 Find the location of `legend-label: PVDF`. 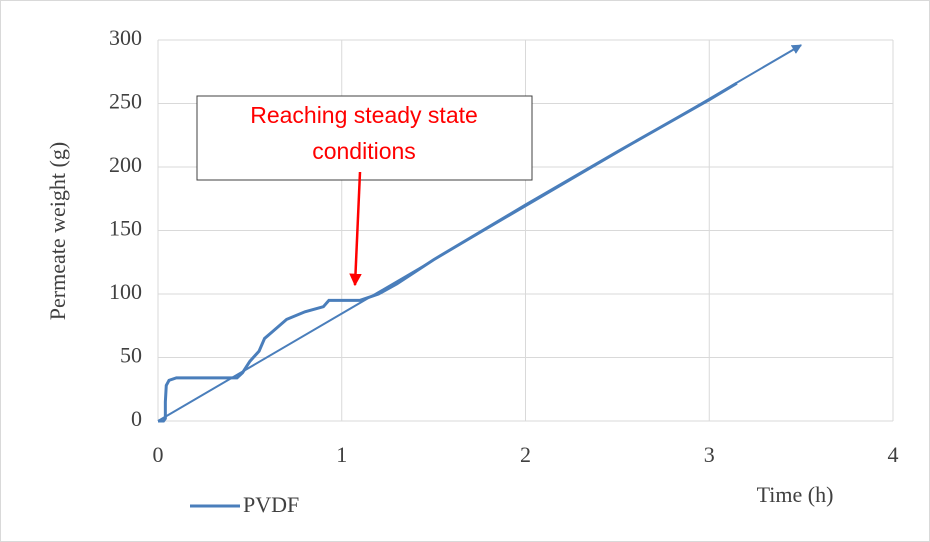

legend-label: PVDF is located at coordinates (271, 504).